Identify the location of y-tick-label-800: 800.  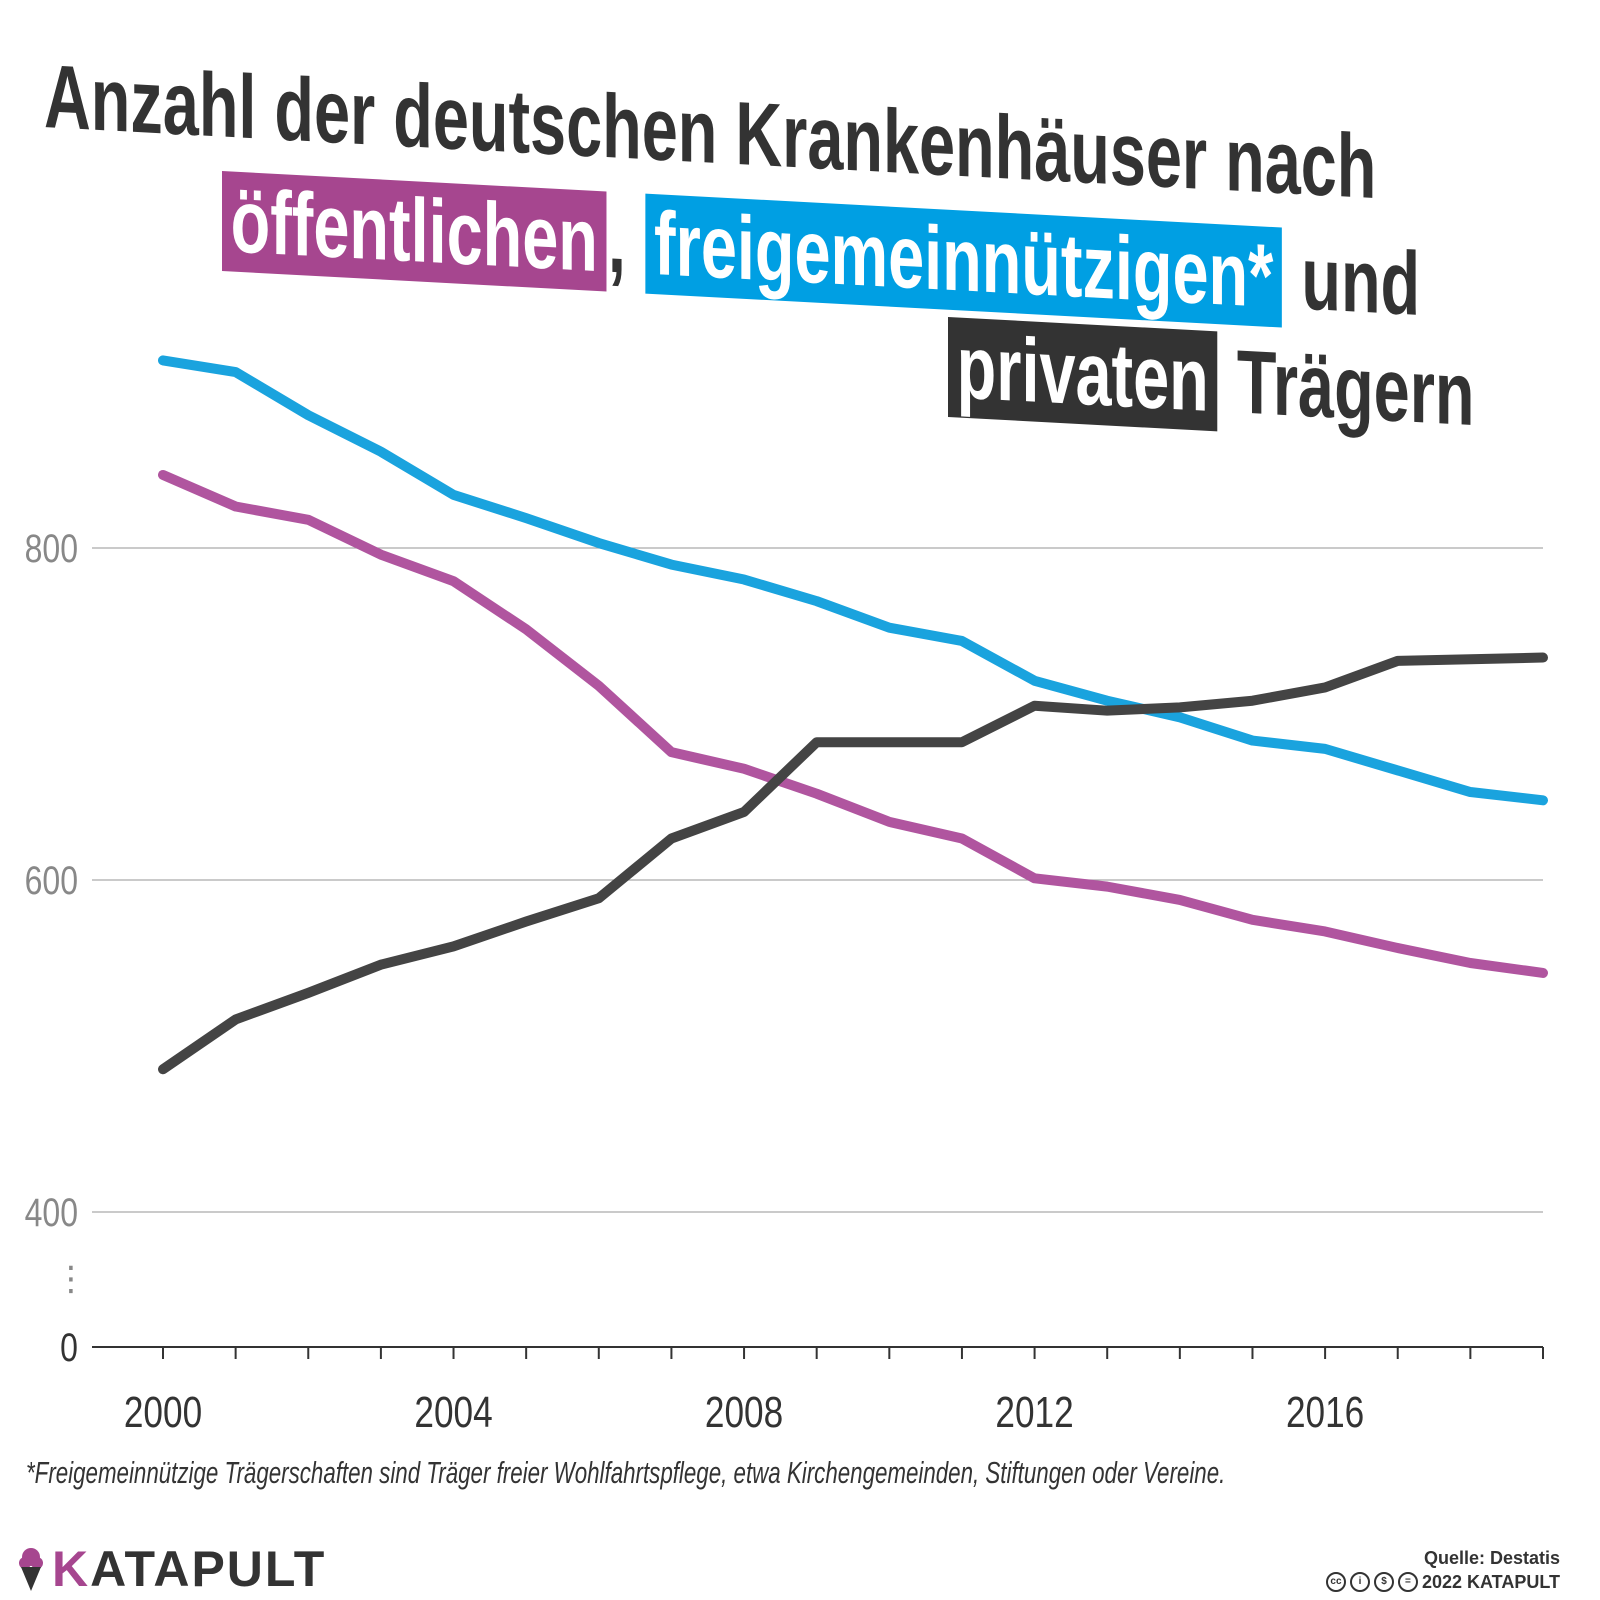
(51, 548).